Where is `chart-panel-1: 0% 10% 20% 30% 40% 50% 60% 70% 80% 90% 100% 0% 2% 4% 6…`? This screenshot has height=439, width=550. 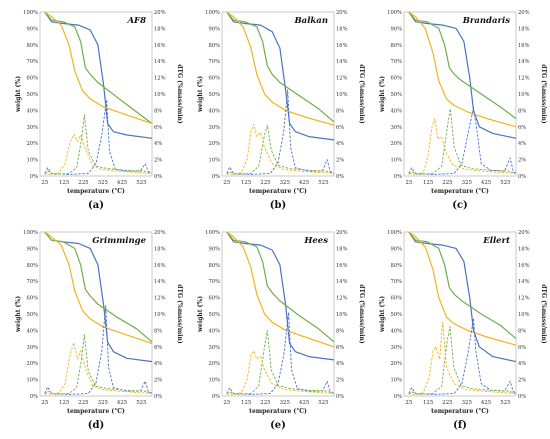 chart-panel-1: 0% 10% 20% 30% 40% 50% 60% 70% 80% 90% 100% 0% 2% 4% 6… is located at coordinates (99, 110).